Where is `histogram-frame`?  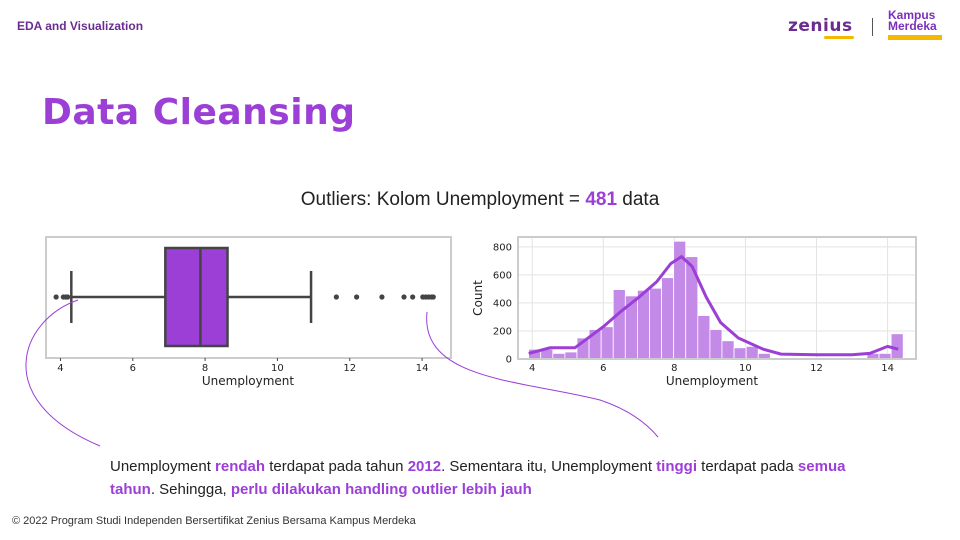 histogram-frame is located at coordinates (717, 298).